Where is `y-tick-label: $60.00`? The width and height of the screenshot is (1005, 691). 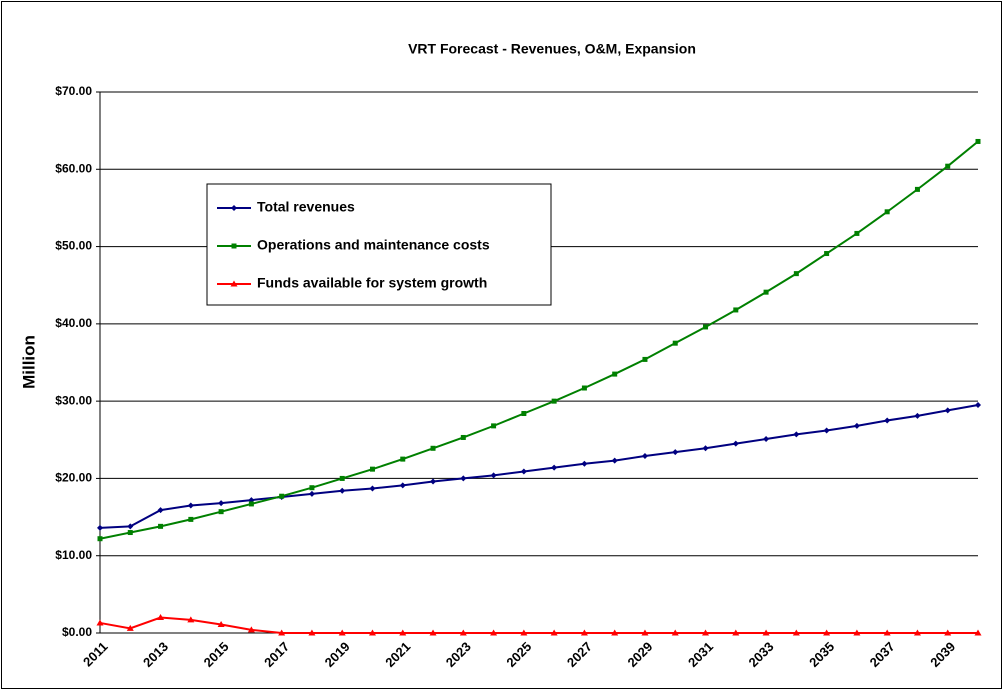
y-tick-label: $60.00 is located at coordinates (73, 168).